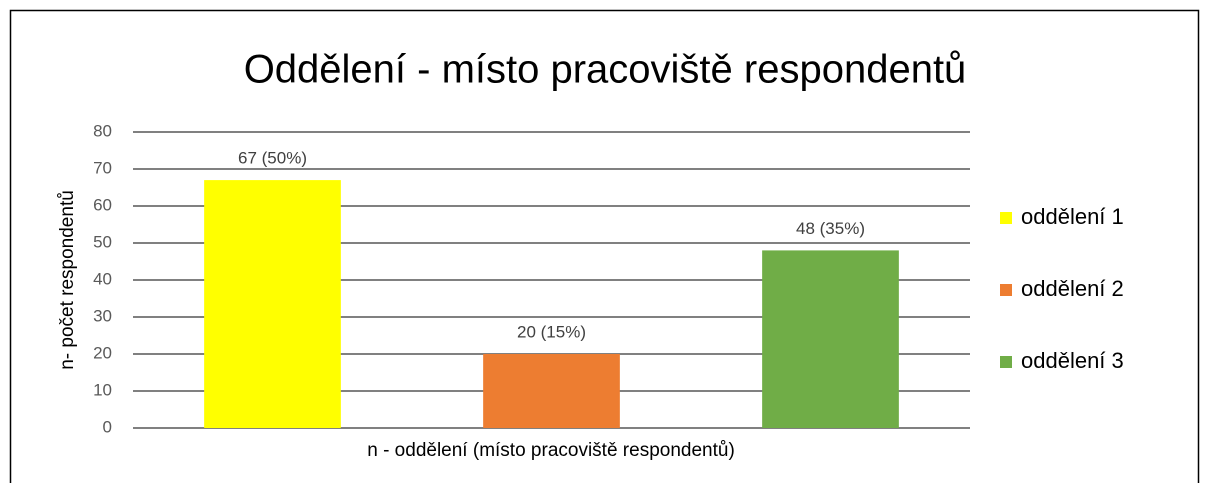  Describe the element at coordinates (102, 204) in the screenshot. I see `y-tick-label: 60` at that location.